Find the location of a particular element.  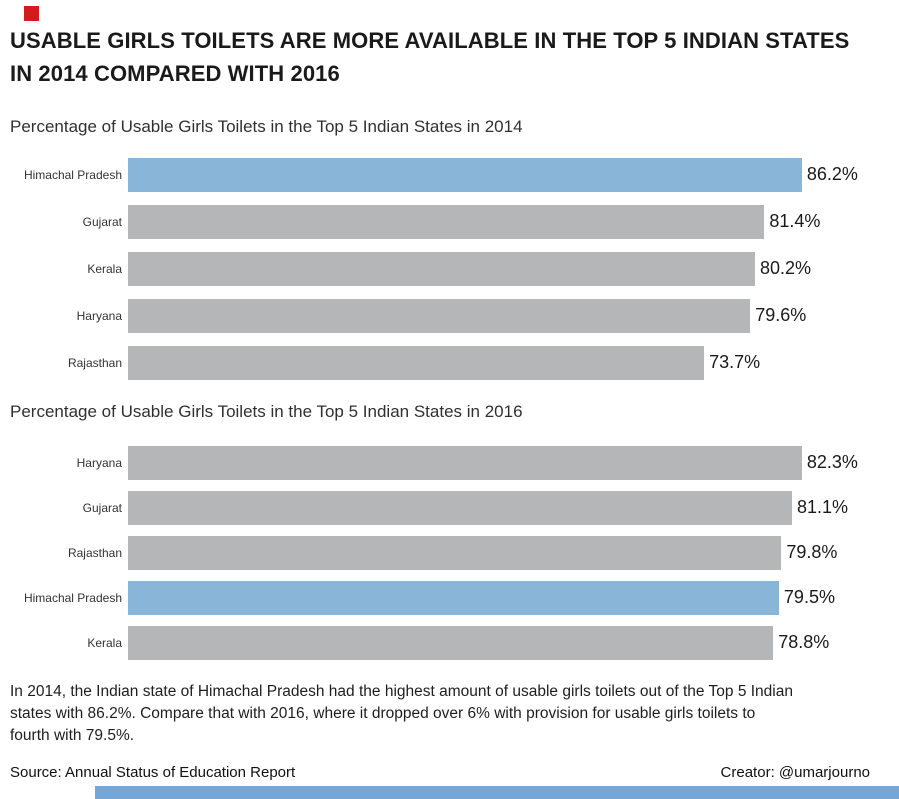

red-square-mark is located at coordinates (31, 13).